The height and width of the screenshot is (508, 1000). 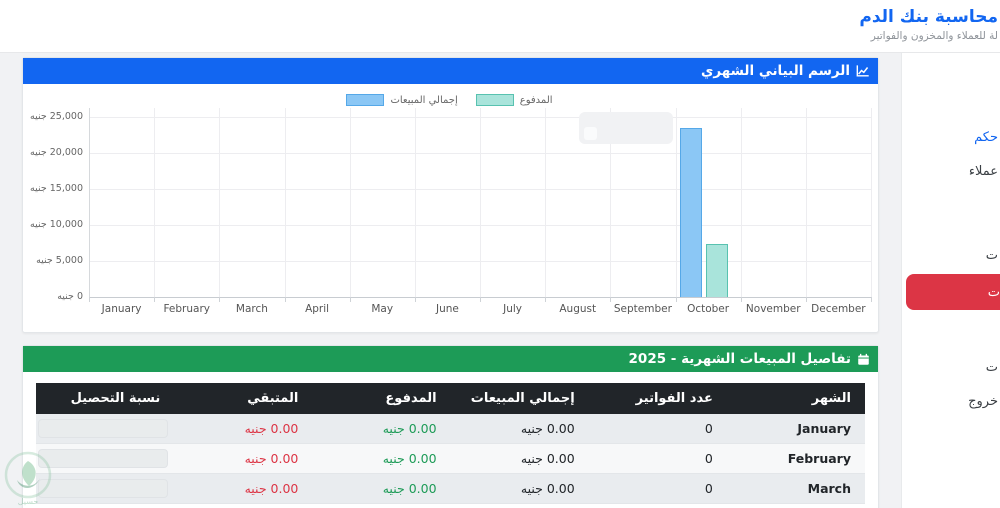 What do you see at coordinates (59, 260) in the screenshot?
I see `y-tick-label: 5,000 جنيه` at bounding box center [59, 260].